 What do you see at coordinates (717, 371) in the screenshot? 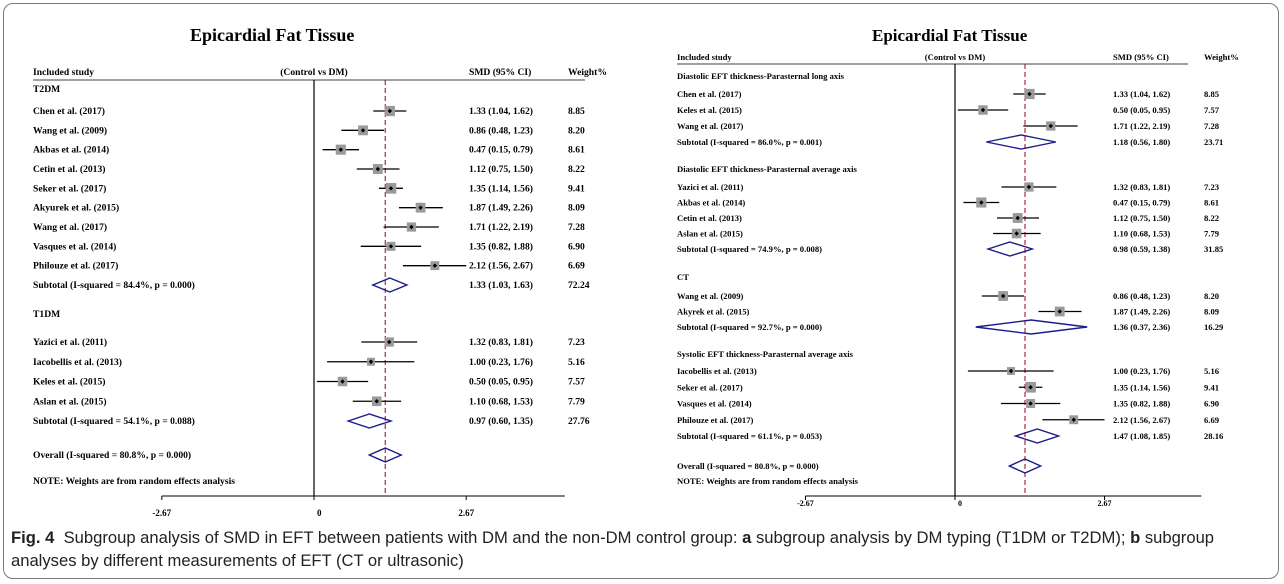
I see `panel-b-study-name: Iacobellis et al. (2013)` at bounding box center [717, 371].